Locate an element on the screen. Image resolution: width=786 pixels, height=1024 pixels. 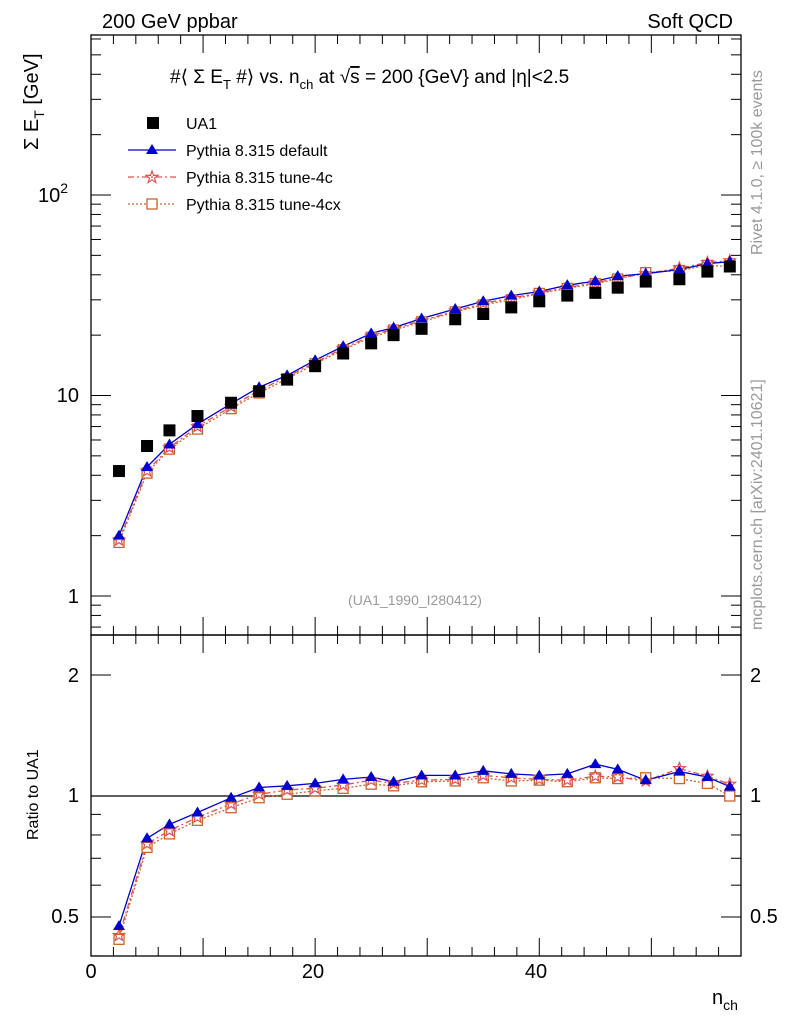
x-axis-label: nch is located at coordinates (725, 1000).